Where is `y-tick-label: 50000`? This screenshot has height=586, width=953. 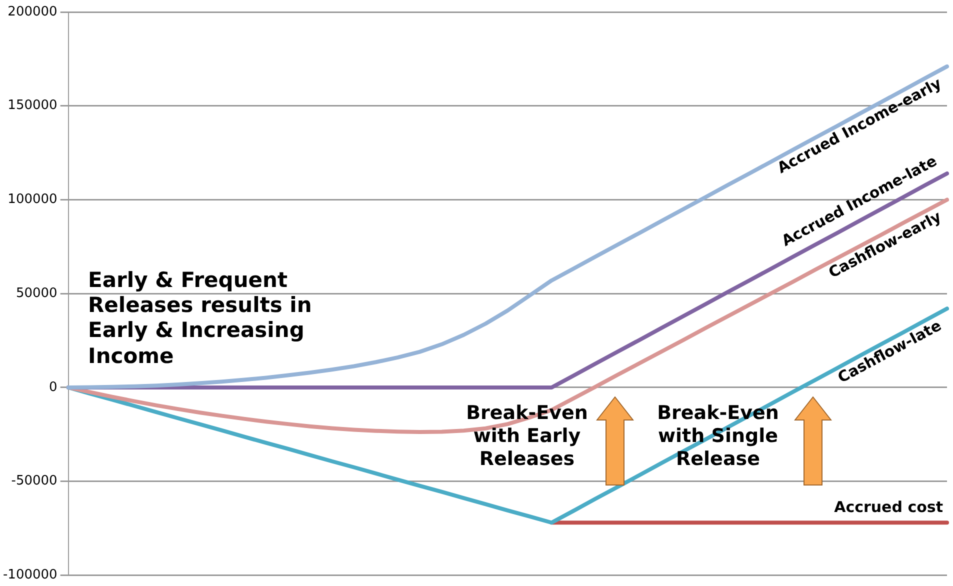
y-tick-label: 50000 is located at coordinates (37, 293).